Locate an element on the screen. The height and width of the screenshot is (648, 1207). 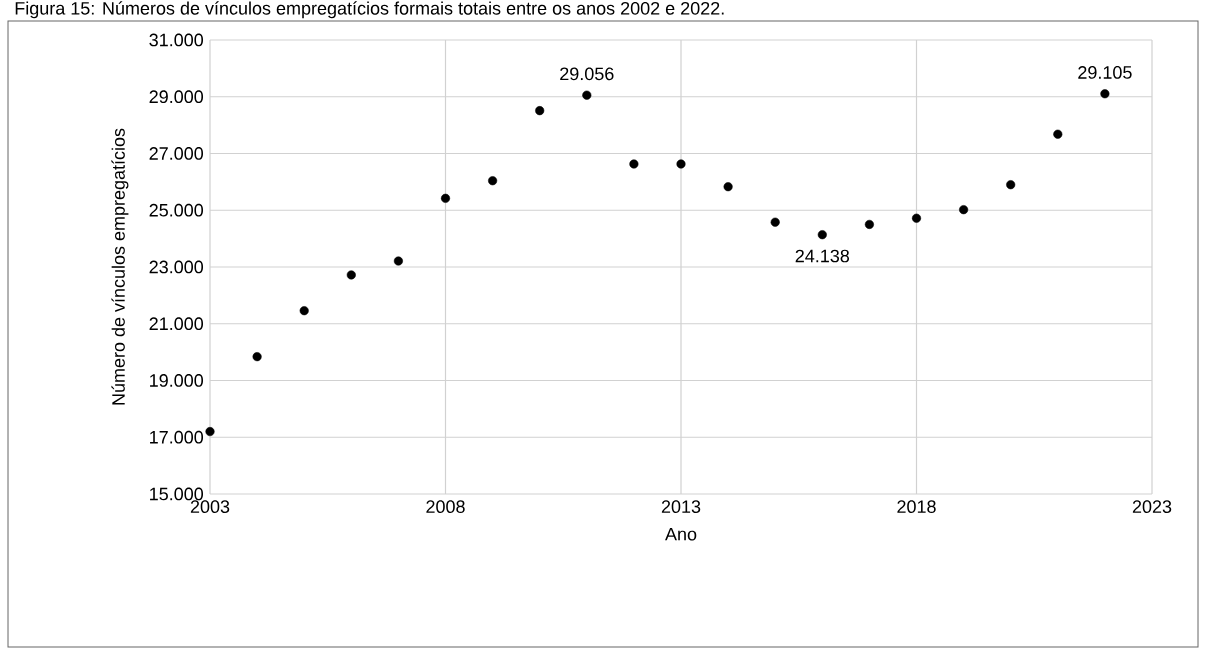
data-label: 29.056 is located at coordinates (587, 74).